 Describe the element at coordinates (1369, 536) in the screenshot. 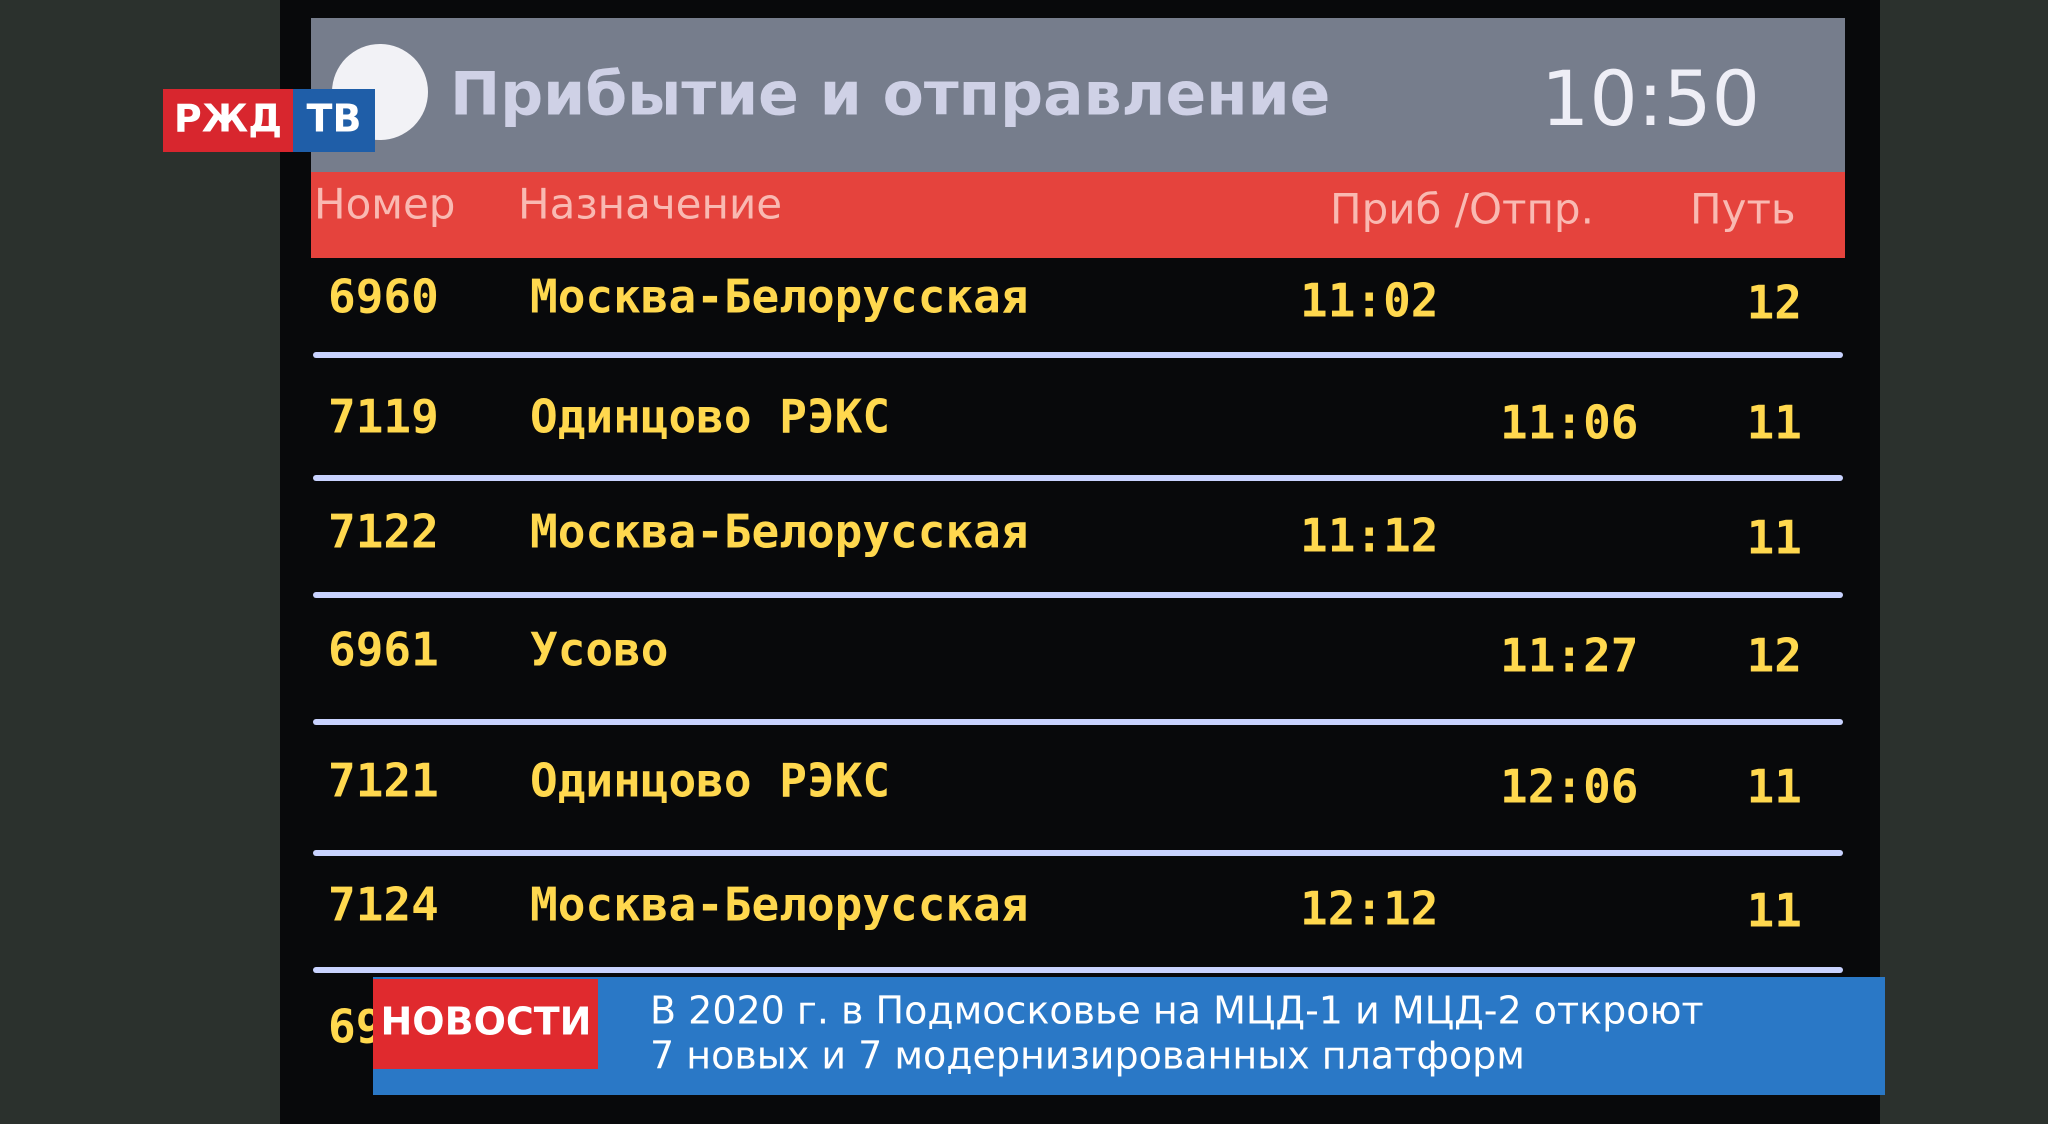

I see `arrival-time: 11:12` at that location.